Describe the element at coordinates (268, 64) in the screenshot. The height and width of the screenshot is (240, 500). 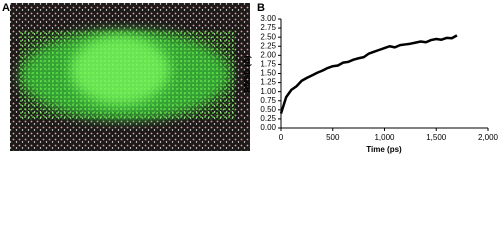
I see `y-tick-label: 1.75` at that location.